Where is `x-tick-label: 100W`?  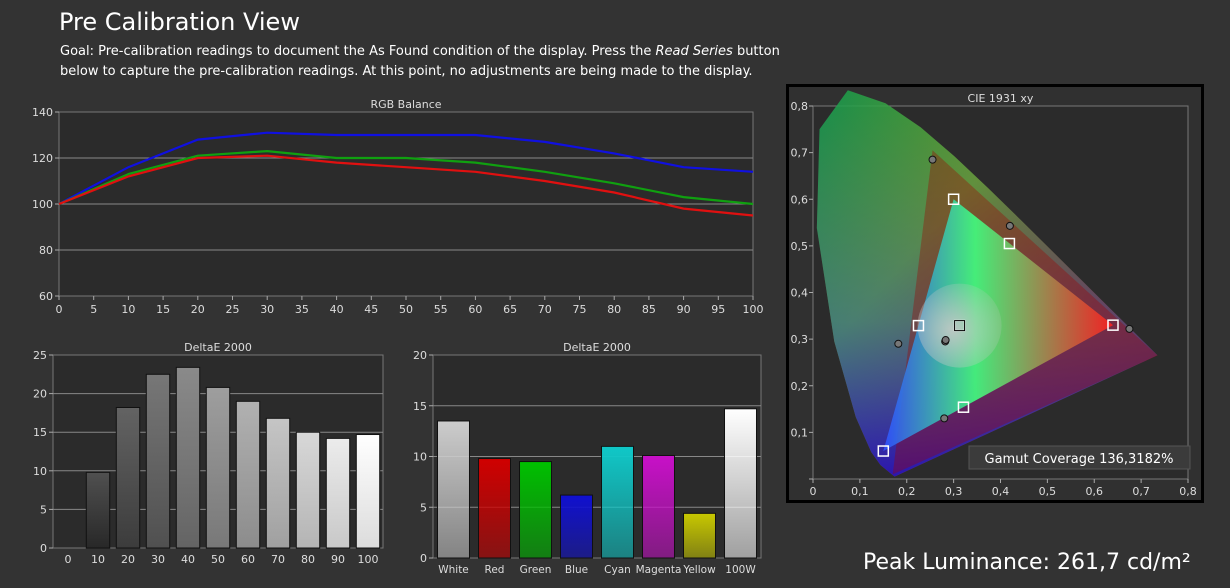 x-tick-label: 100W is located at coordinates (740, 570).